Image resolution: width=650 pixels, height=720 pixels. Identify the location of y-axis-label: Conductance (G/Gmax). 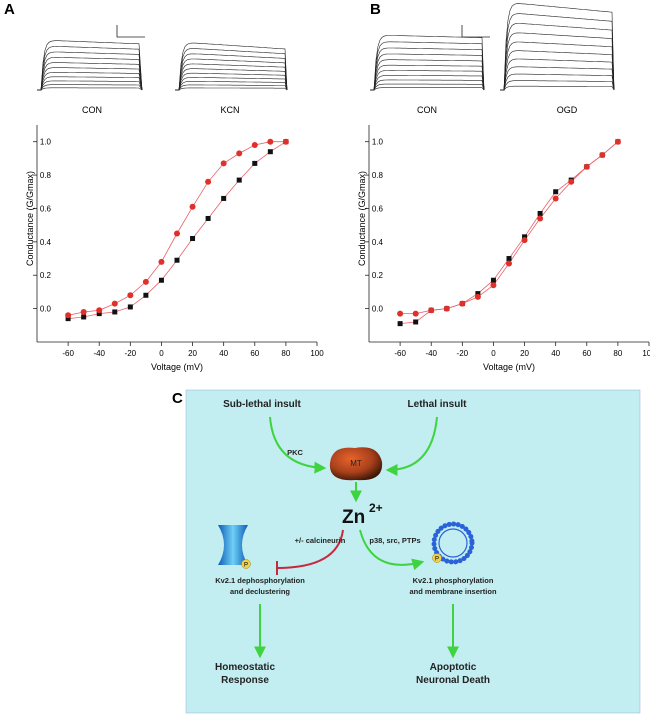
(30, 218).